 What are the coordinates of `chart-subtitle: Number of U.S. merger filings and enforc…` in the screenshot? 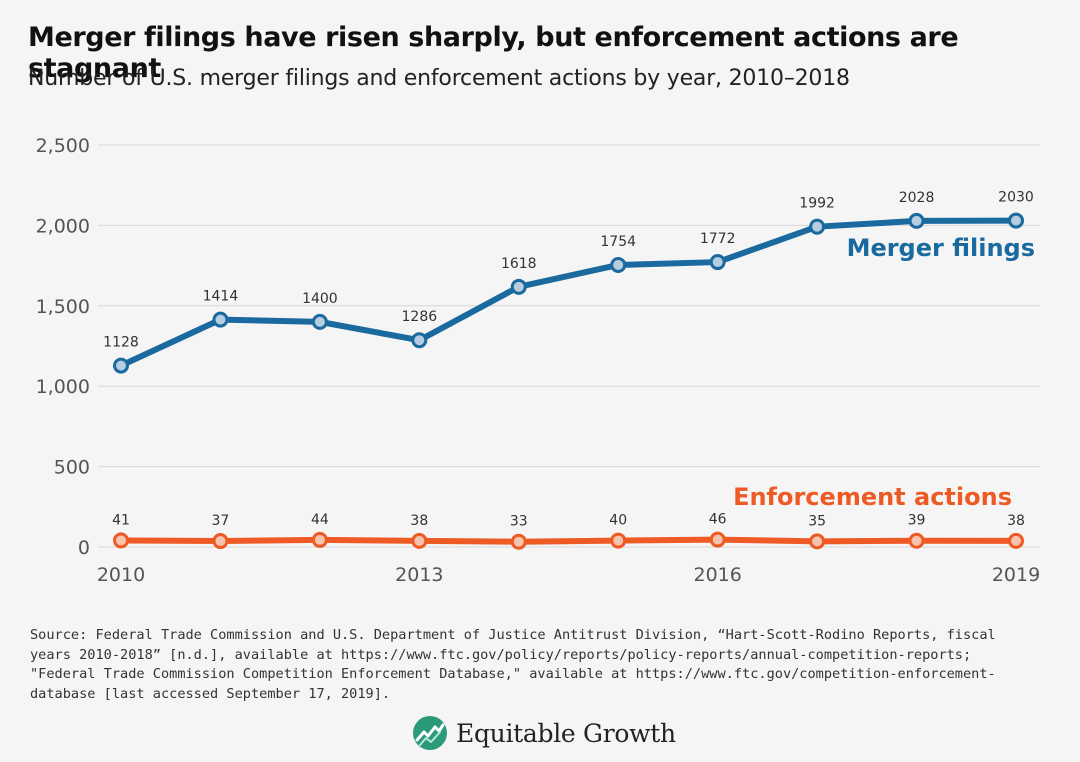 It's located at (439, 78).